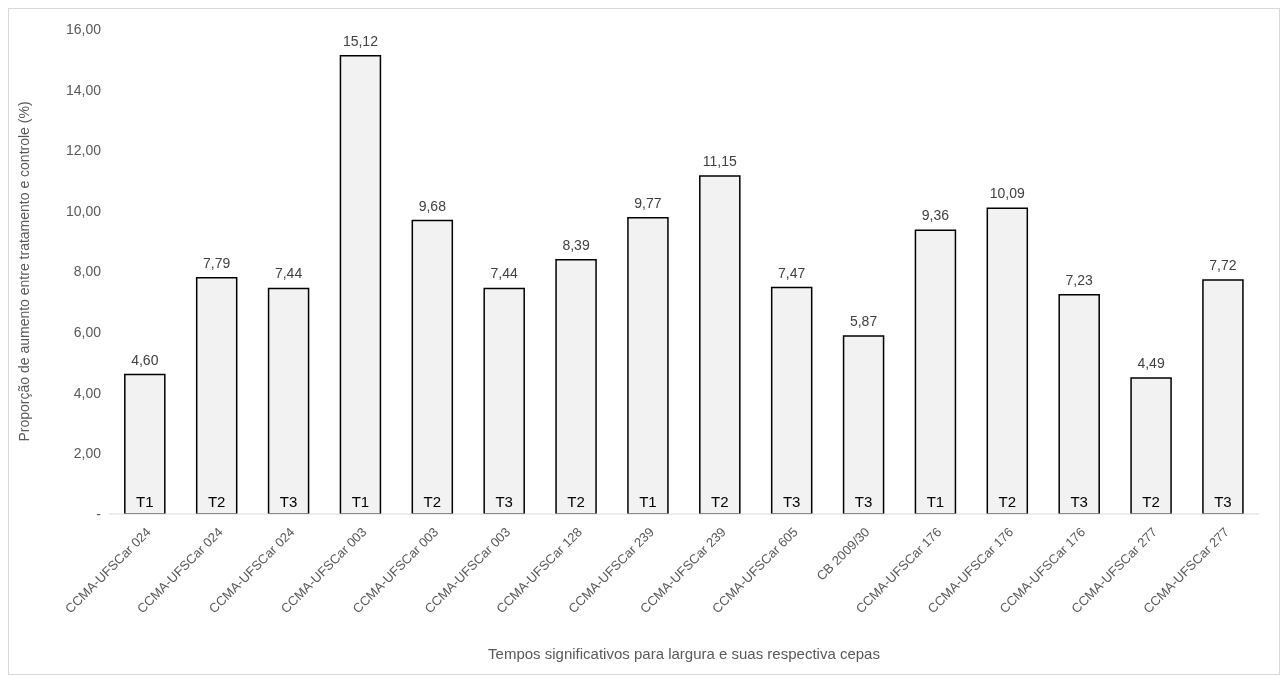  What do you see at coordinates (684, 653) in the screenshot?
I see `x-axis-title: Tempos significativos para largura e suas respectiva cepas` at bounding box center [684, 653].